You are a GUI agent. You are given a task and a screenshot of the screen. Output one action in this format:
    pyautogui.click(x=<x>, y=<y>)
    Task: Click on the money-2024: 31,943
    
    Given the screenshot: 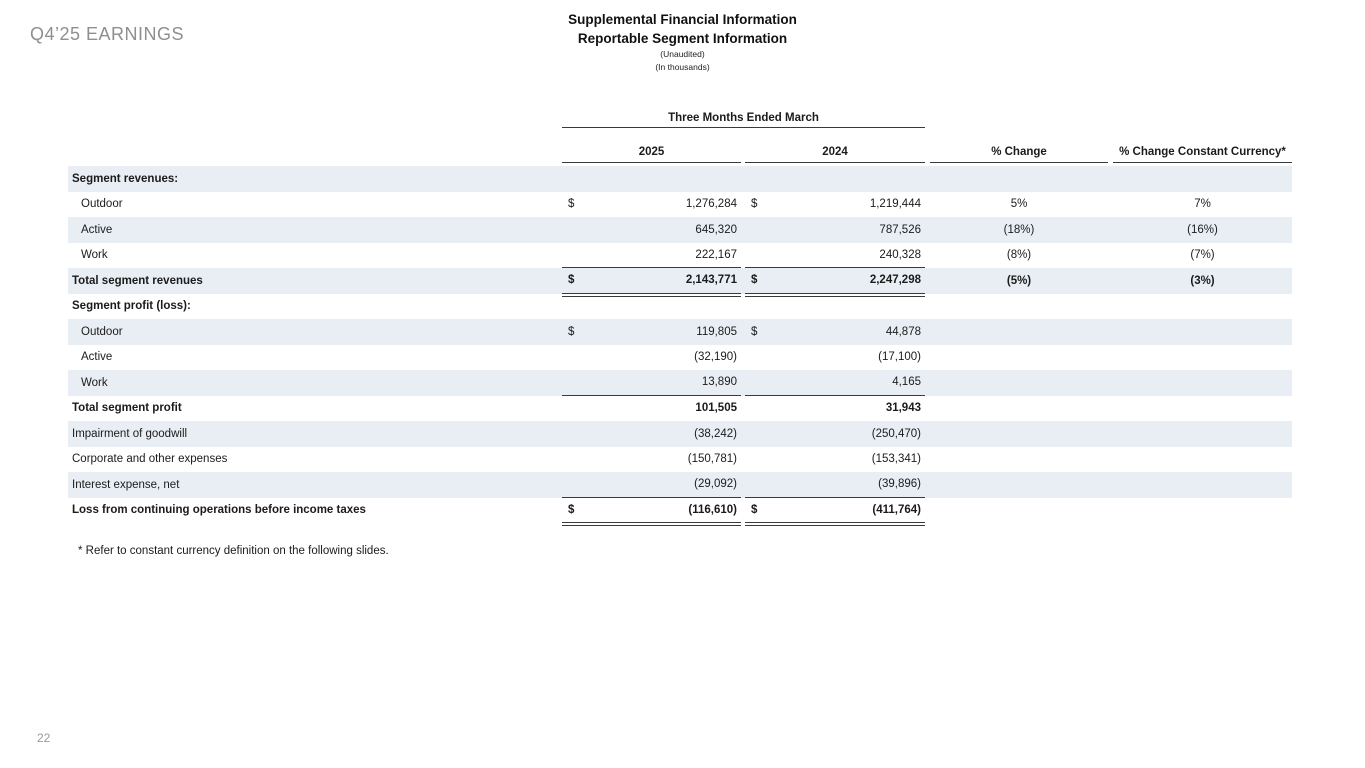 What is the action you would take?
    pyautogui.click(x=835, y=409)
    